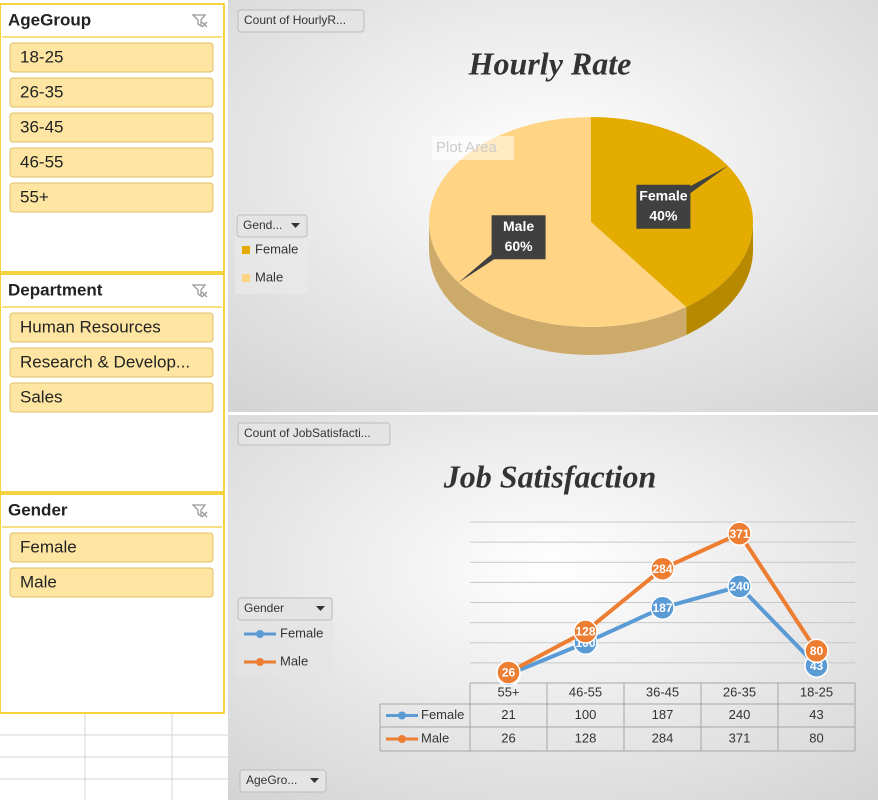 The width and height of the screenshot is (878, 800). Describe the element at coordinates (739, 691) in the screenshot. I see `x-category-label: 26-35` at that location.